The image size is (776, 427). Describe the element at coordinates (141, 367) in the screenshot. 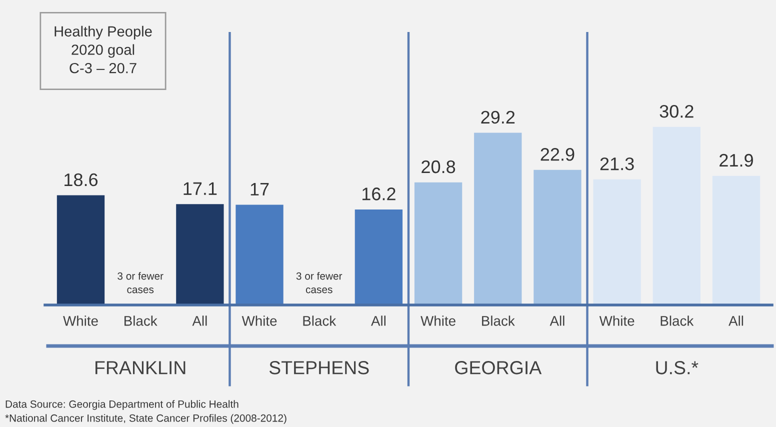

I see `x-tick-label: FRANKLIN` at that location.